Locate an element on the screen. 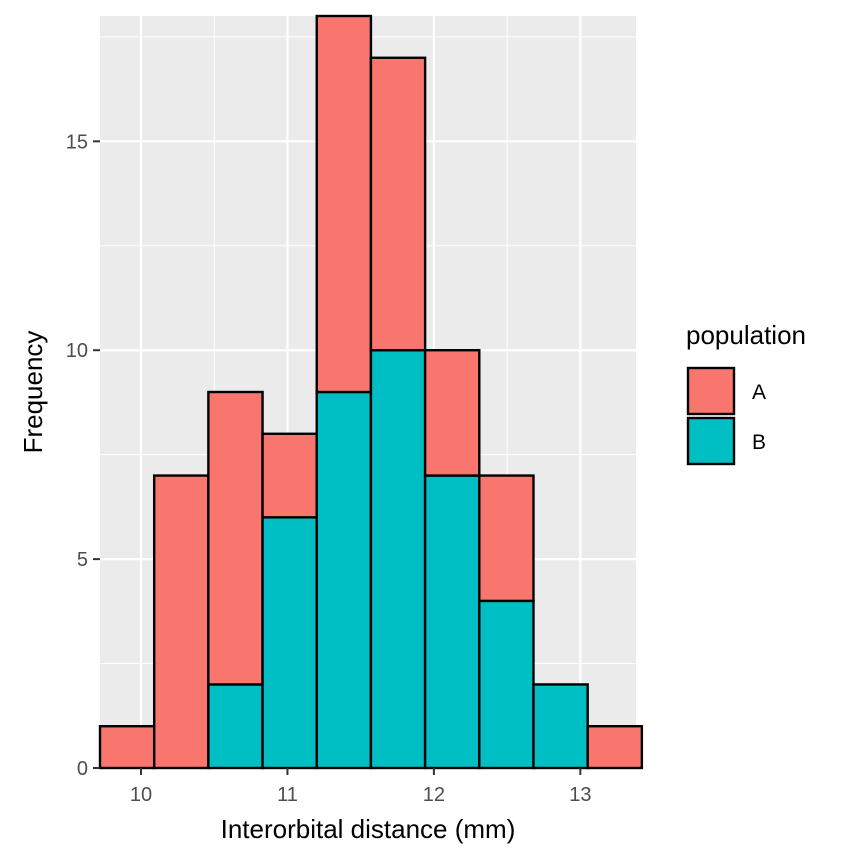 Image resolution: width=864 pixels, height=864 pixels. legend-title: population is located at coordinates (746, 335).